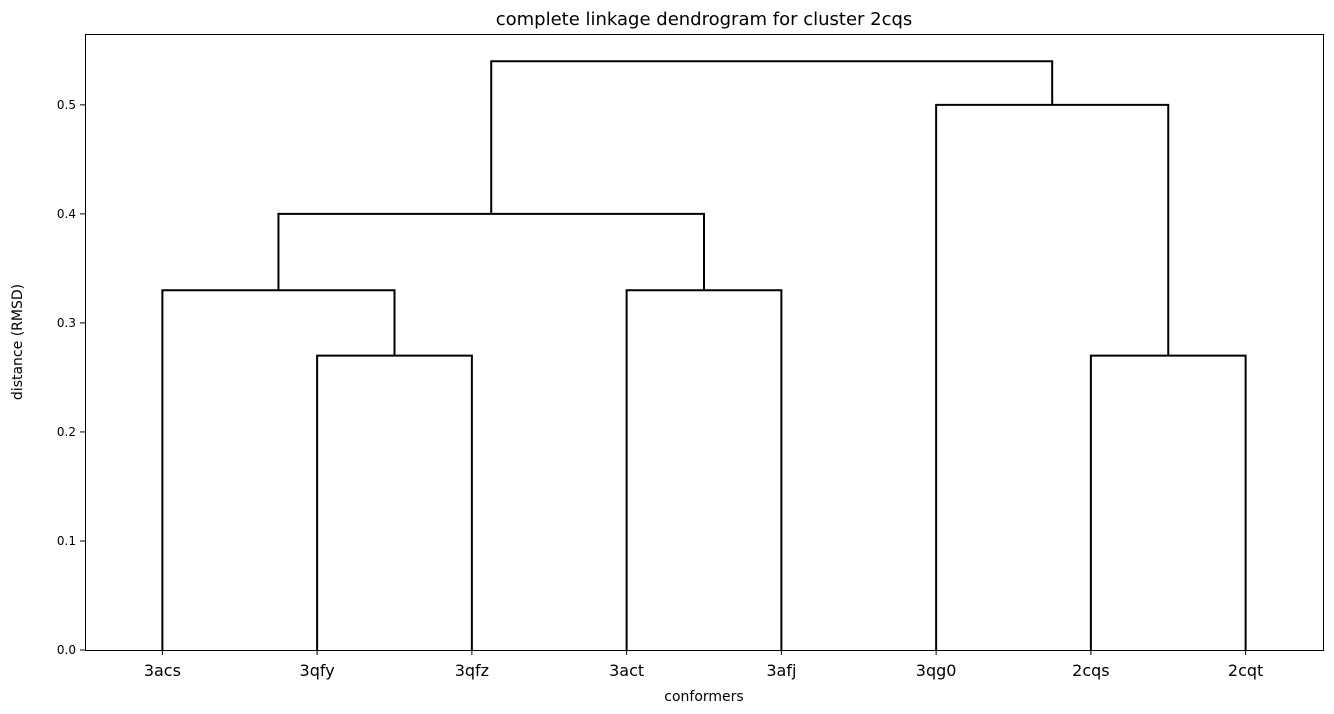 The height and width of the screenshot is (714, 1334). What do you see at coordinates (66, 650) in the screenshot?
I see `y-tick-label: 0.0` at bounding box center [66, 650].